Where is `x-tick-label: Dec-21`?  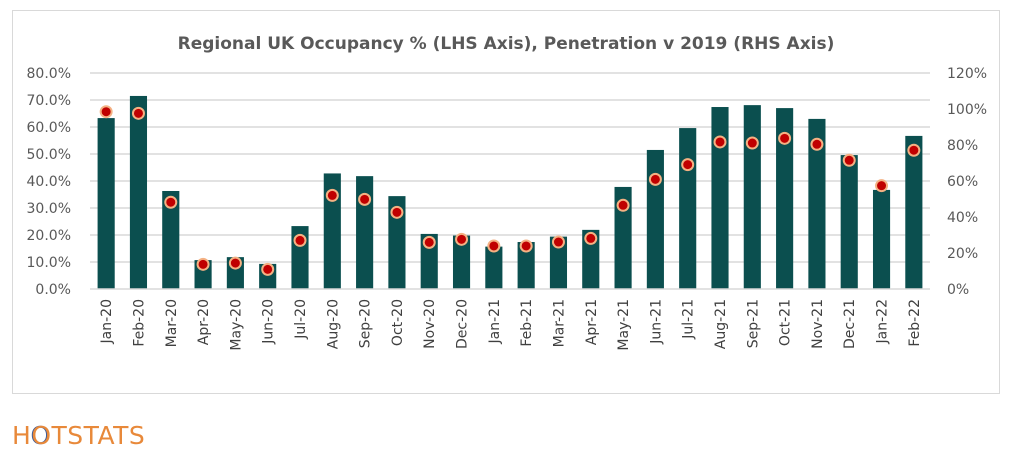
x-tick-label: Dec-21 is located at coordinates (850, 324).